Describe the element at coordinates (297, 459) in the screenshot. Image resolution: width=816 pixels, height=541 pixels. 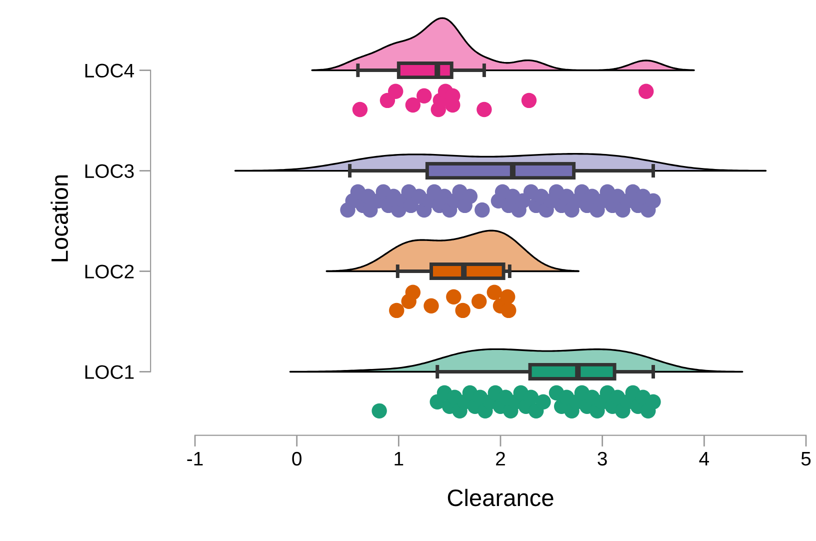
I see `x-tick-label: 0` at that location.